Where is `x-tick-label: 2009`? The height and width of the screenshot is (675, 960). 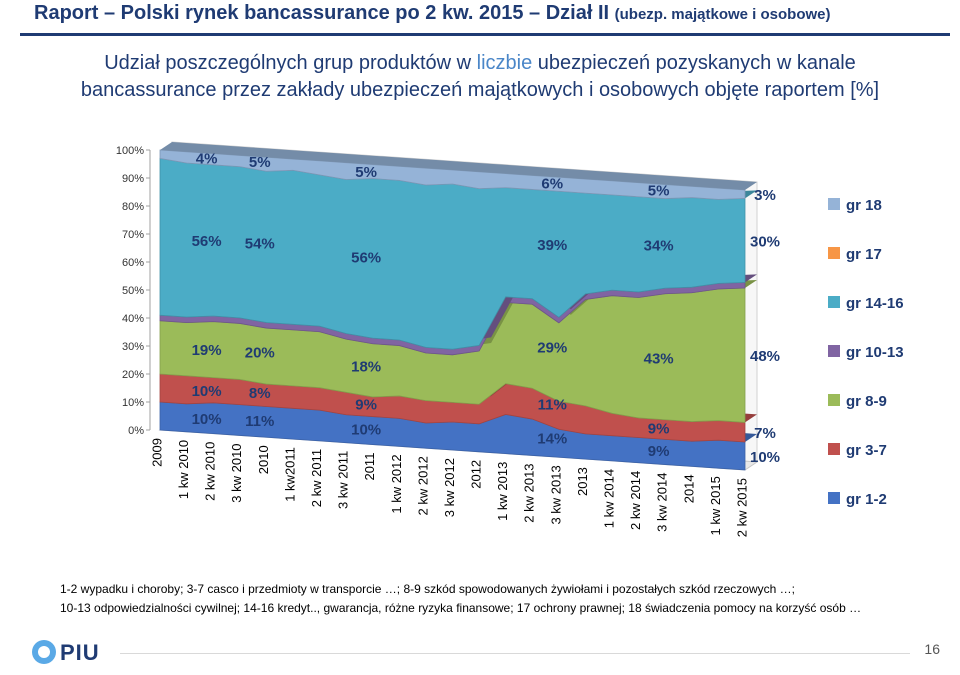 x-tick-label: 2009 is located at coordinates (156, 452).